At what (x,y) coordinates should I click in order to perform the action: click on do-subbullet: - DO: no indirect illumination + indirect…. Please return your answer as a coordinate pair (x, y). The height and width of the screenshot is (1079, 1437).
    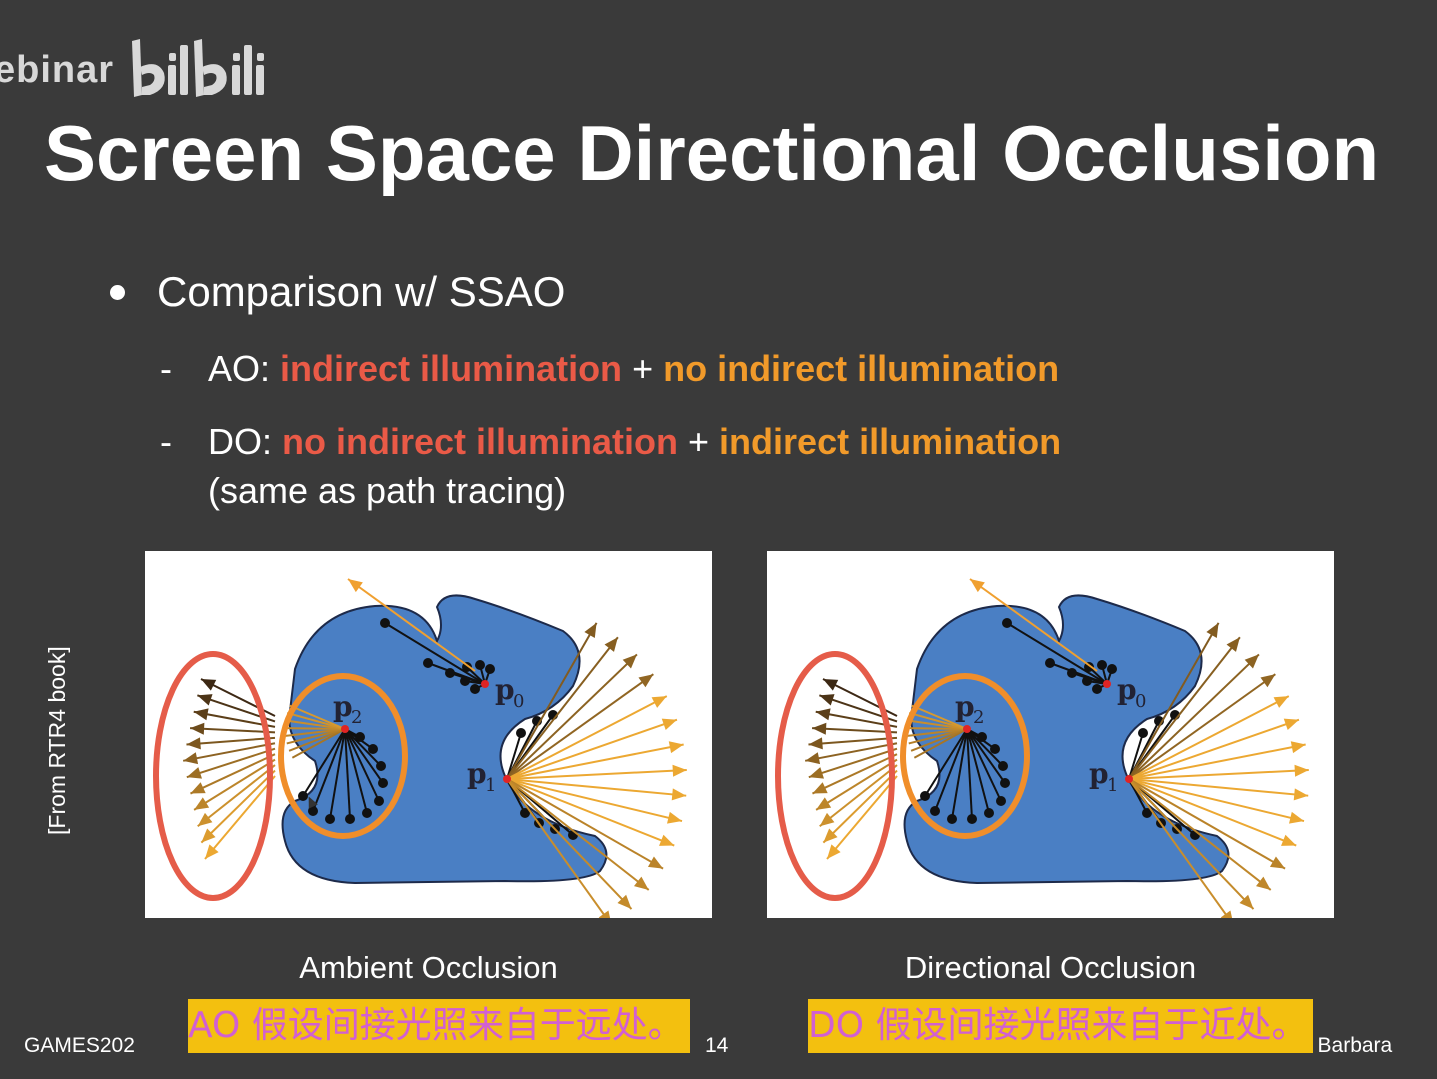
    Looking at the image, I should click on (610, 442).